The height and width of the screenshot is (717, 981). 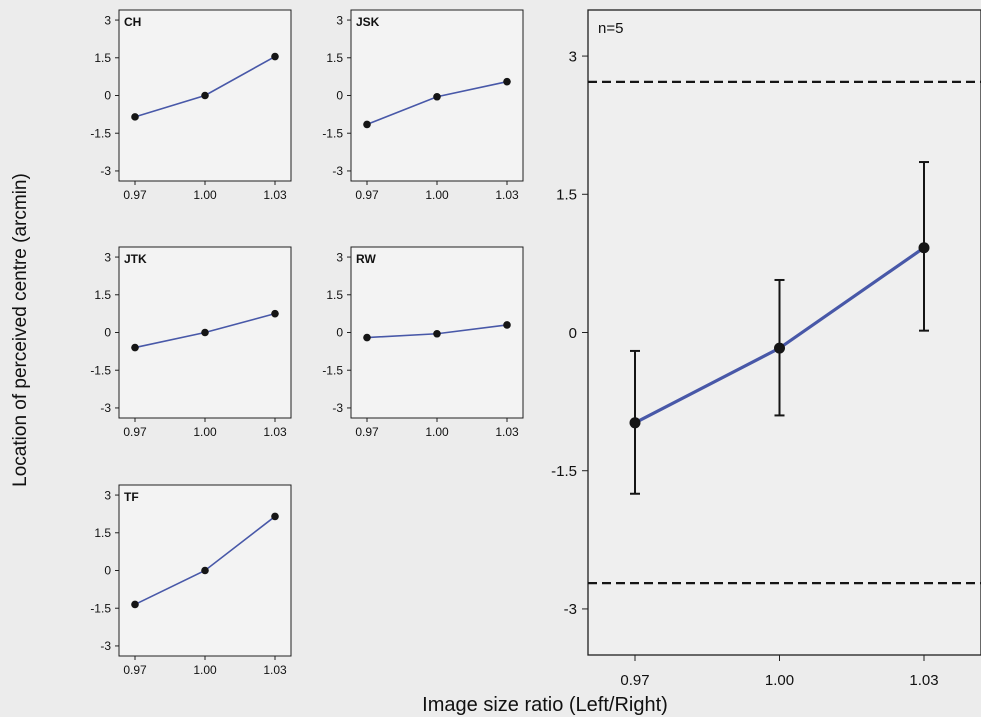 I want to click on panel-label: n=5, so click(x=610, y=28).